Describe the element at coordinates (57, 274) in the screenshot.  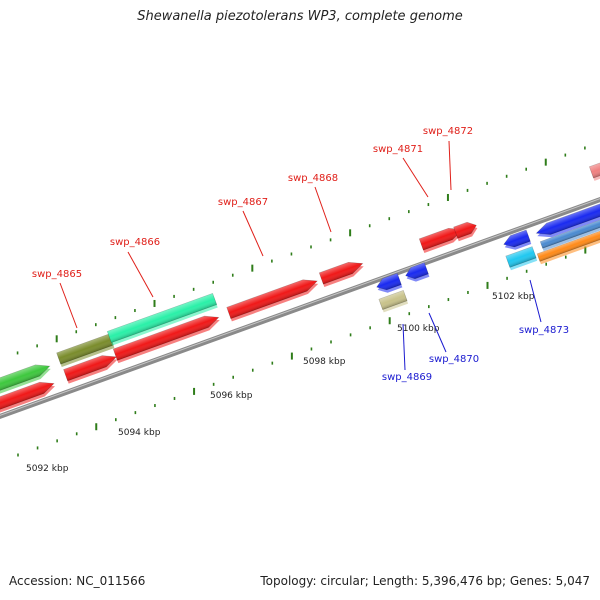
I see `gene-label-swp_4865: swp_4865` at that location.